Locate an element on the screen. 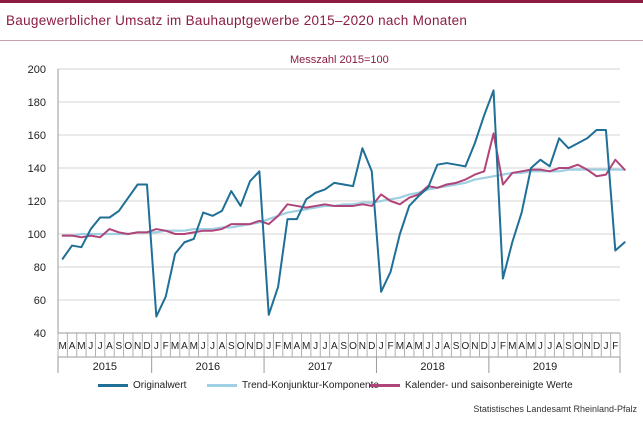  x-year-label: 2018 is located at coordinates (432, 367).